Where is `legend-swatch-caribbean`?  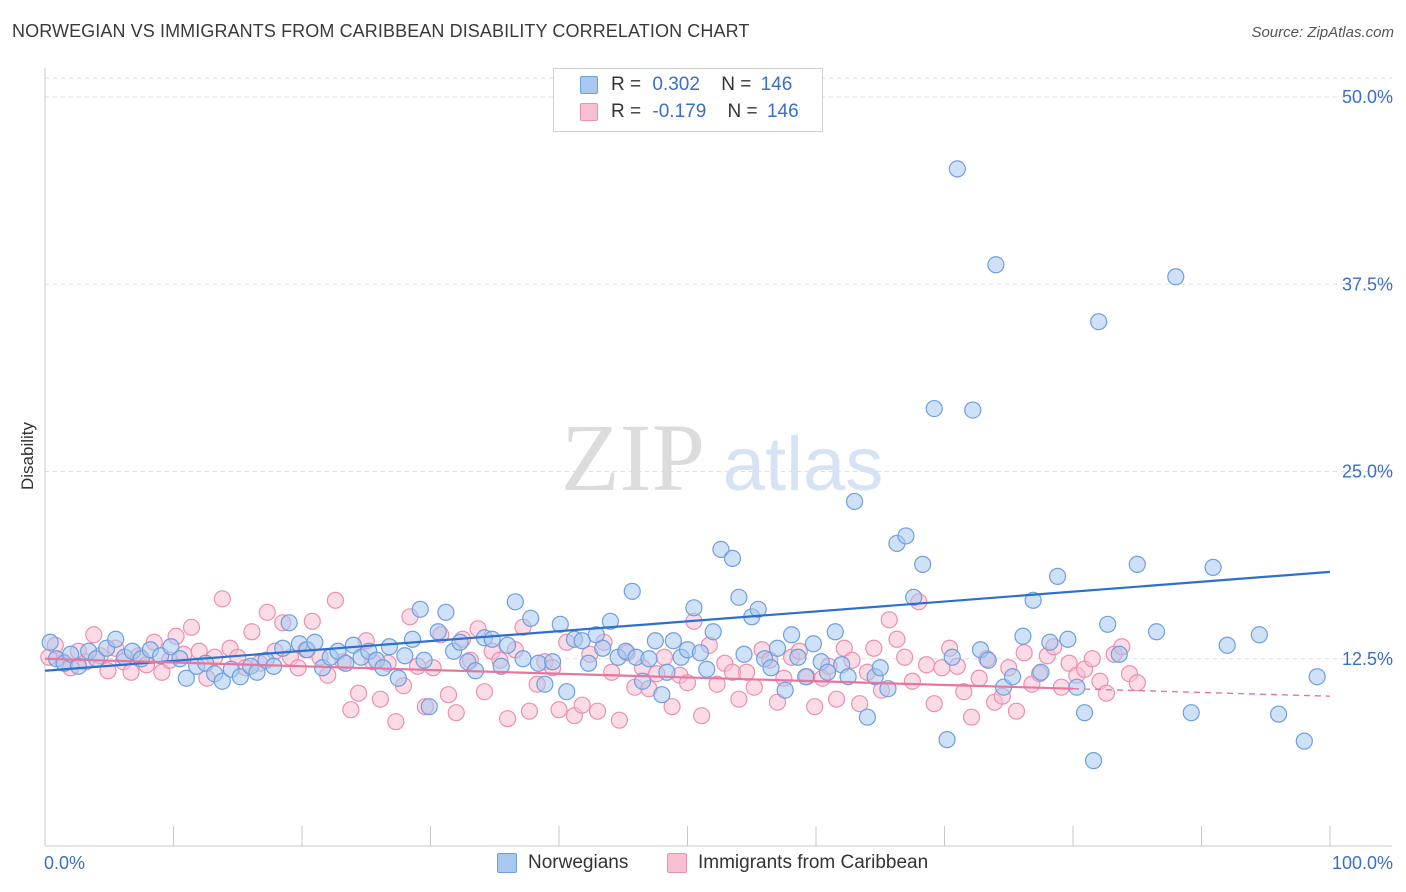 legend-swatch-caribbean is located at coordinates (589, 112).